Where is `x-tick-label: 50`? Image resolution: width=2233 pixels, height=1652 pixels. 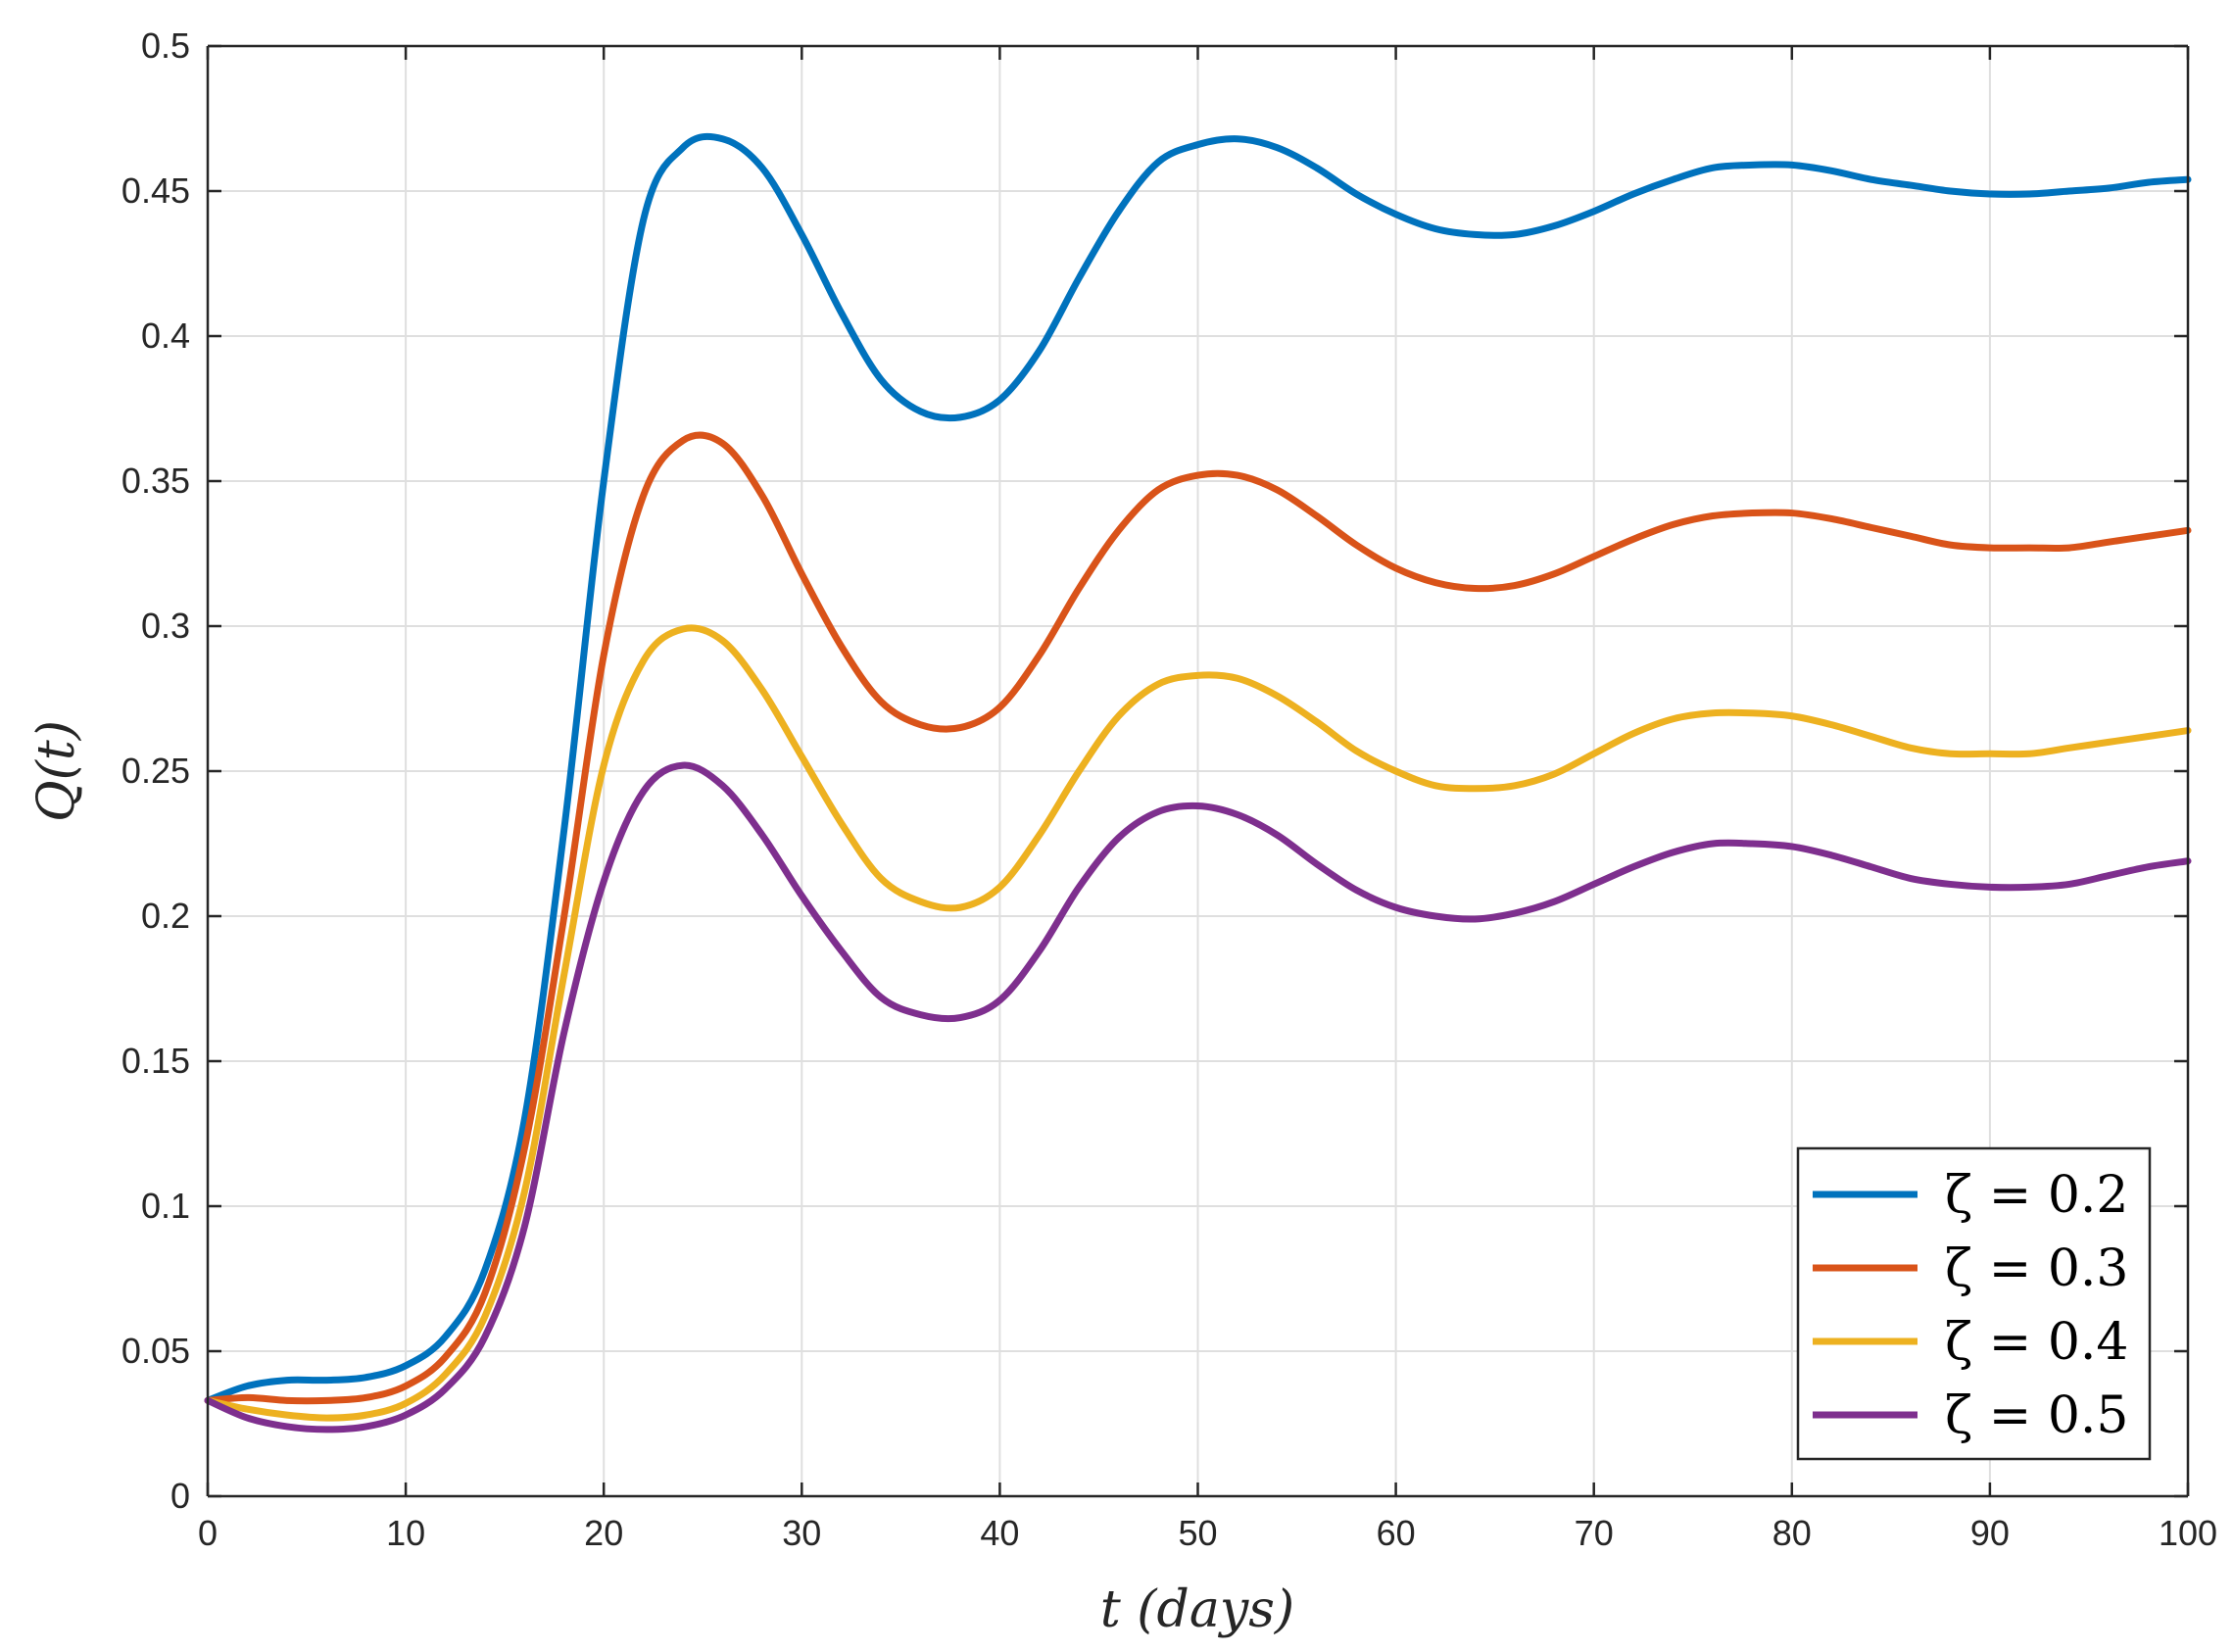 x-tick-label: 50 is located at coordinates (1198, 1533).